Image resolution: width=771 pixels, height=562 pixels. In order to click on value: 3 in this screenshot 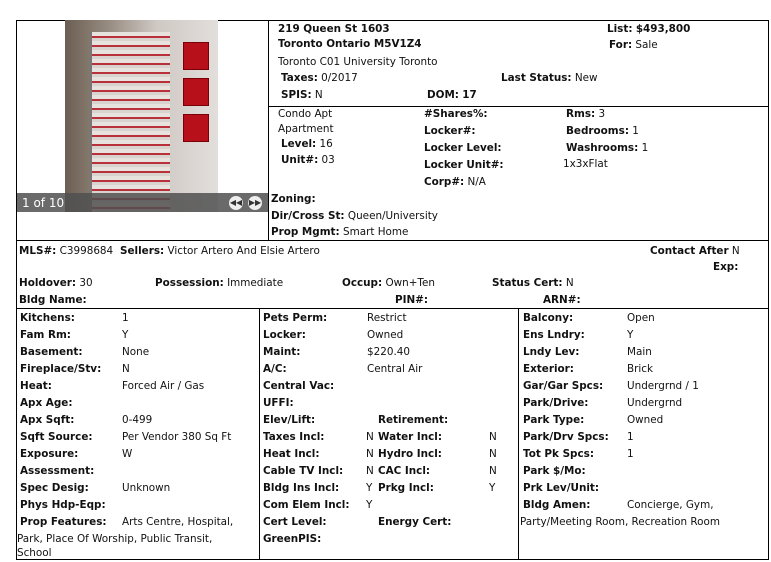, I will do `click(602, 114)`.